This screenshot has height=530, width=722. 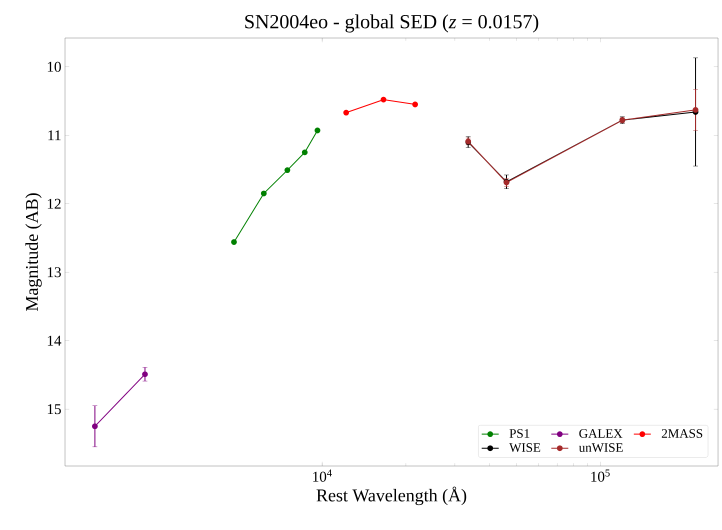 I want to click on chart-title: SN2004eo - global SED (z = 0.0157), so click(x=391, y=23).